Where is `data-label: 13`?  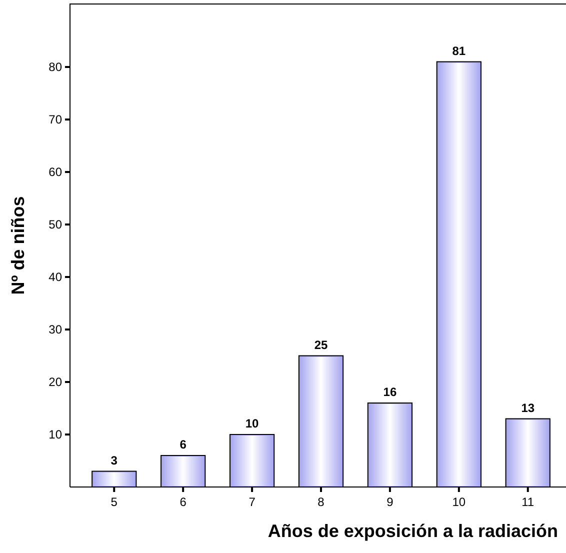
data-label: 13 is located at coordinates (528, 407).